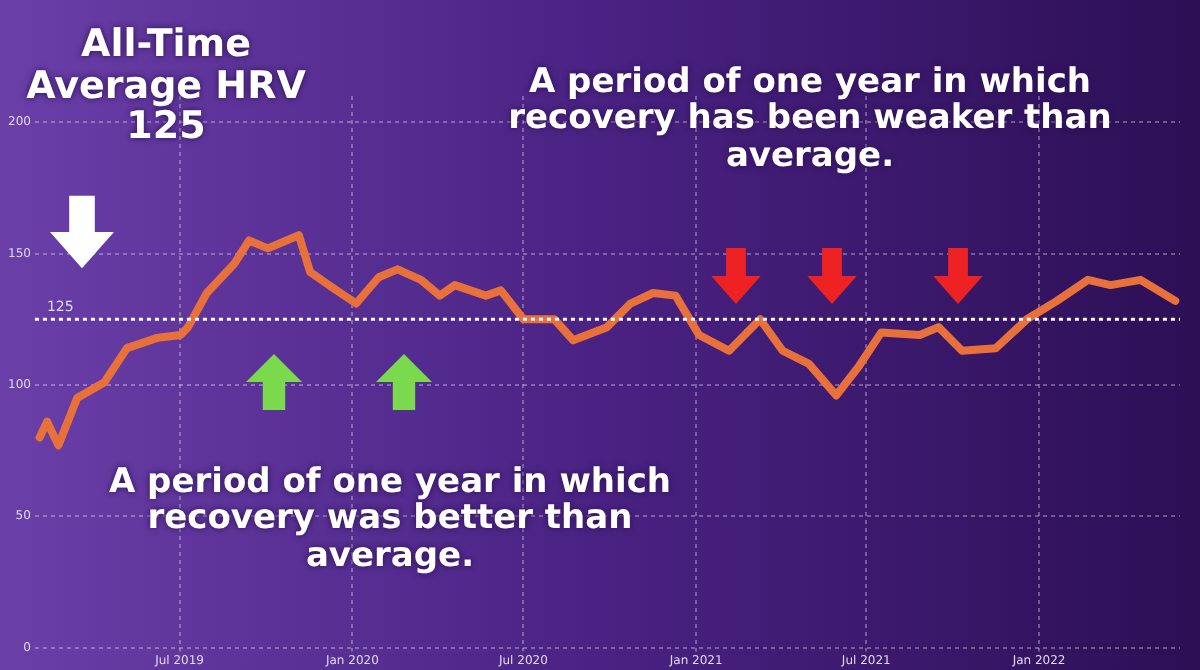 The width and height of the screenshot is (1200, 670). Describe the element at coordinates (390, 519) in the screenshot. I see `annotation: A period of one year in which recovery was better than average.` at that location.